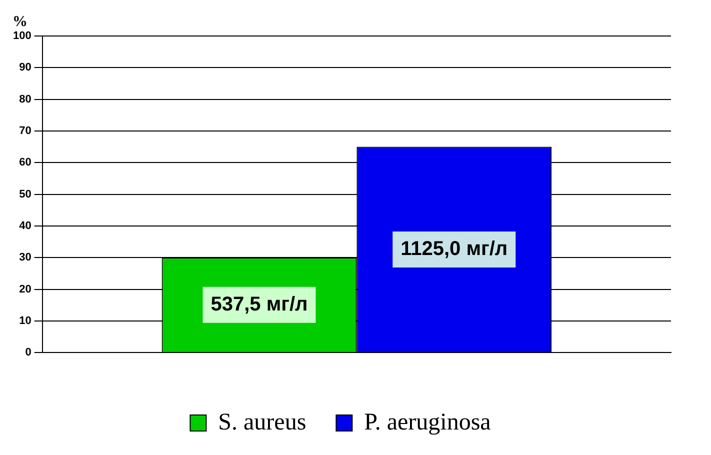 This screenshot has width=711, height=455. Describe the element at coordinates (25, 258) in the screenshot. I see `y-tick-label: 30` at that location.